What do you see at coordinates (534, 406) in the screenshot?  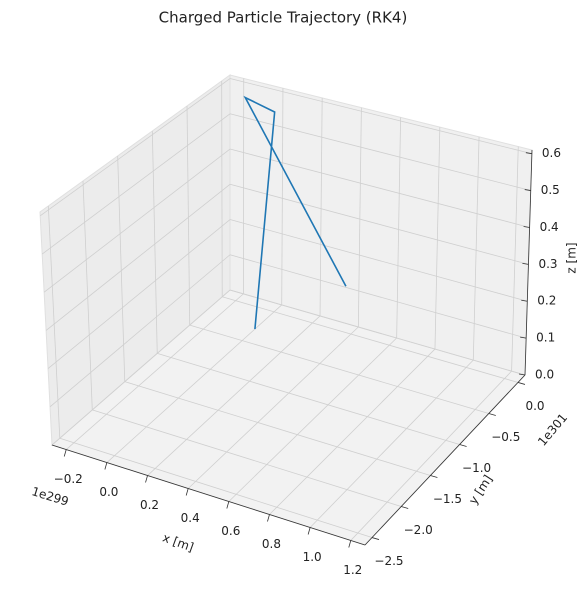 I see `y-tick-label: 0.0` at bounding box center [534, 406].